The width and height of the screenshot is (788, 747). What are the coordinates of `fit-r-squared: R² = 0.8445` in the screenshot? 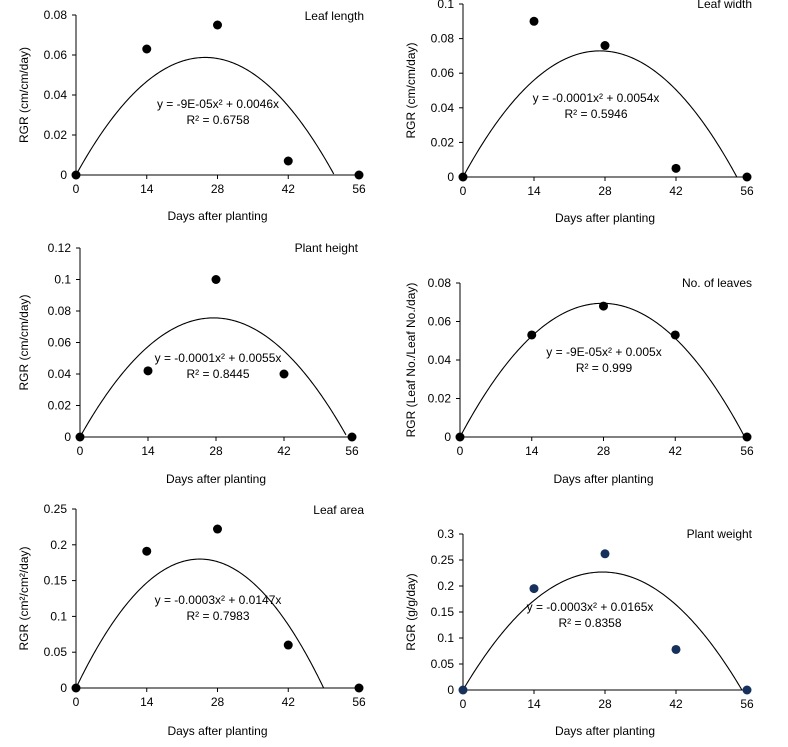 It's located at (217, 374).